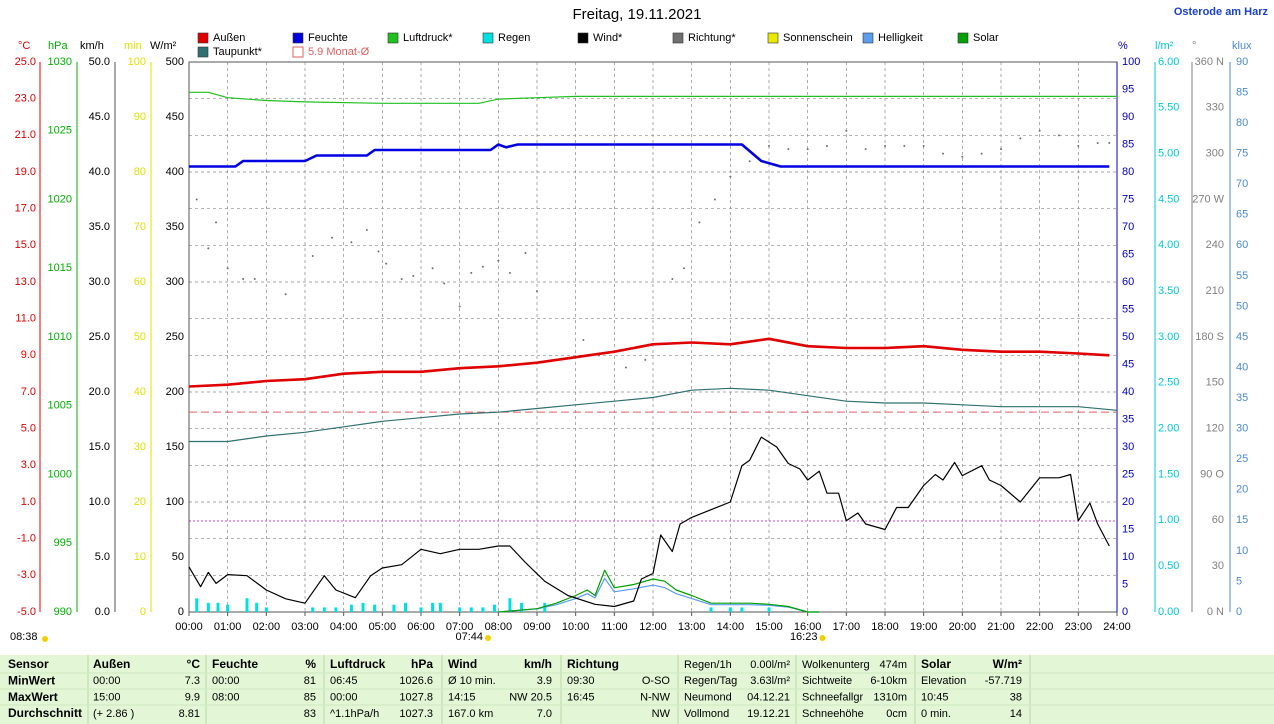 The image size is (1274, 724). I want to click on table-cell: ^1.1hPa/h, so click(354, 714).